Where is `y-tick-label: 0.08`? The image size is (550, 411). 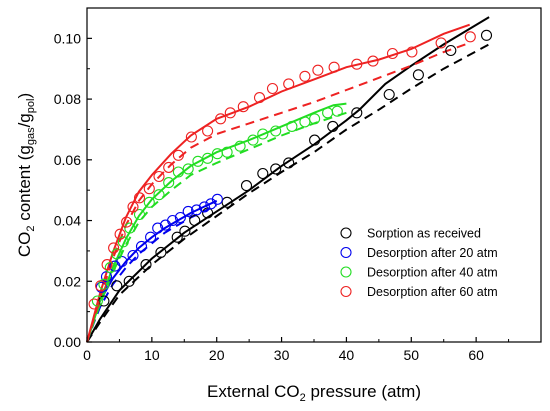
y-tick-label: 0.08 is located at coordinates (67, 99).